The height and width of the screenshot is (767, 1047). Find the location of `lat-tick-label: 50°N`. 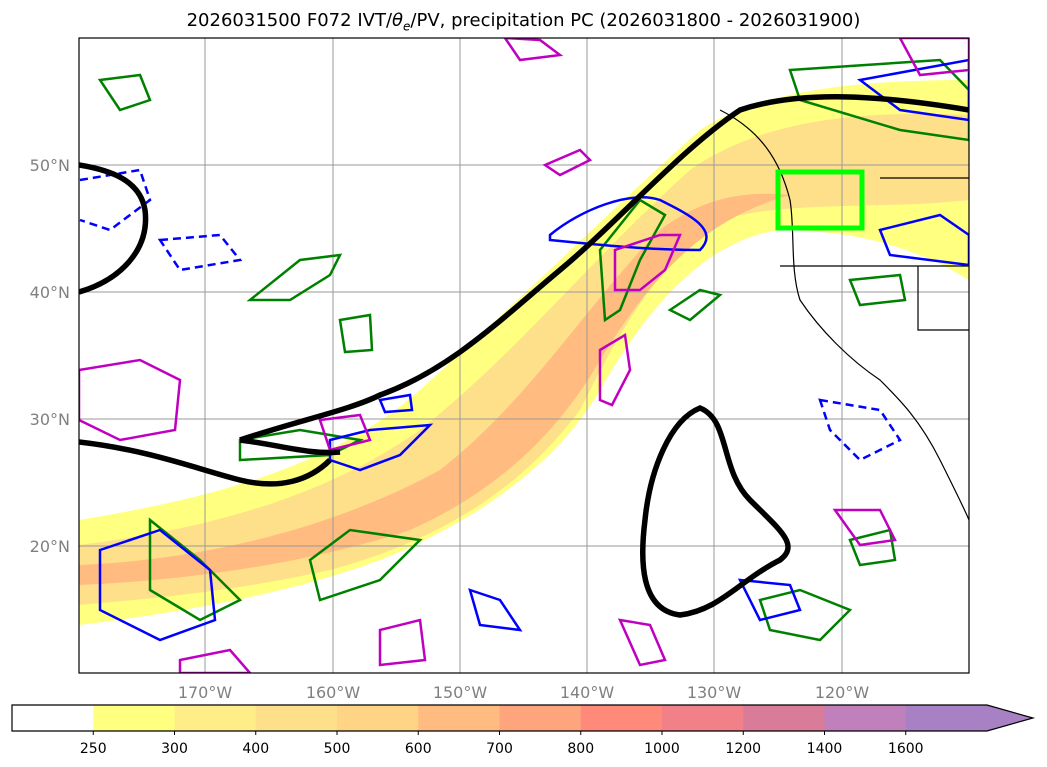

lat-tick-label: 50°N is located at coordinates (50, 165).